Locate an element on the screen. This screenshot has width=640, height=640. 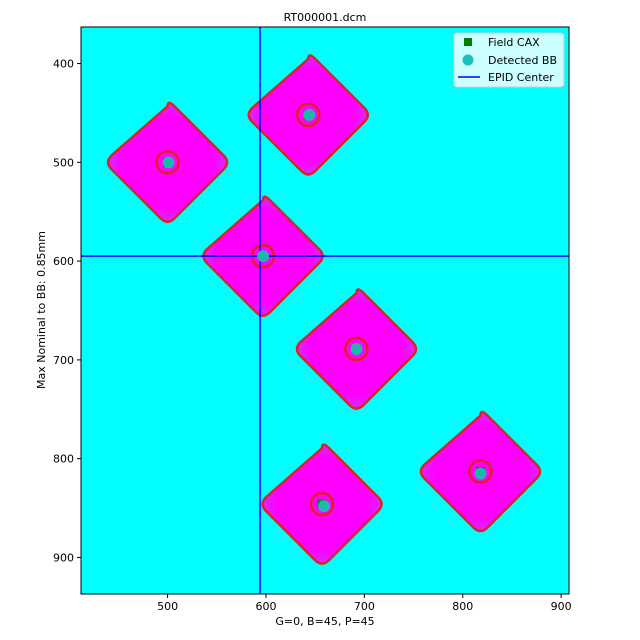
legend-field-cax-marker is located at coordinates (468, 42).